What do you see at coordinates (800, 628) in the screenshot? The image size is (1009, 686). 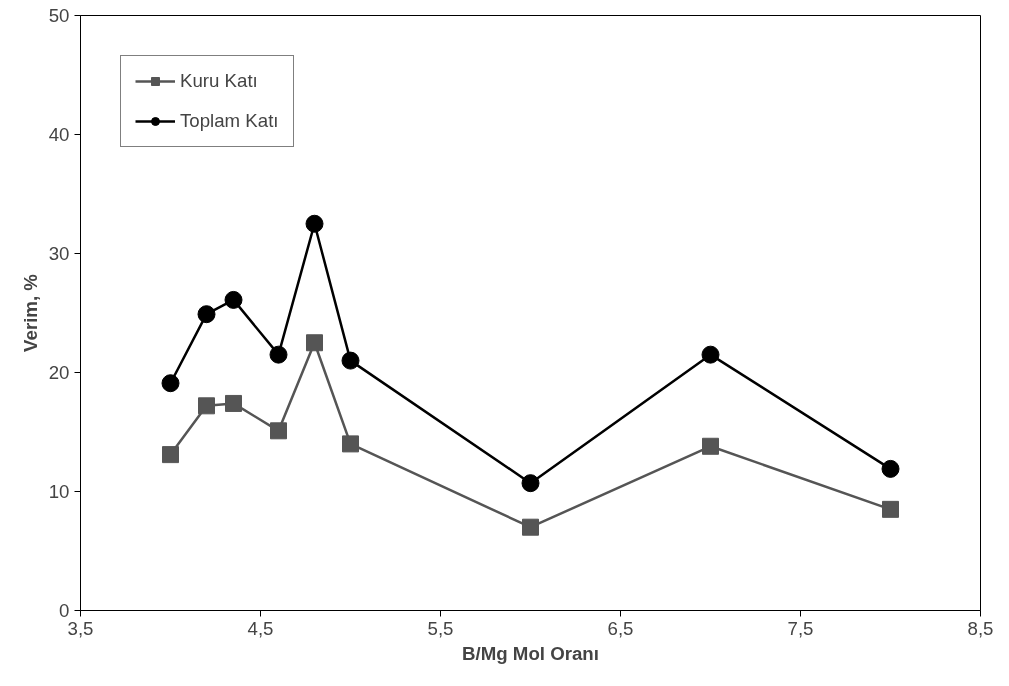 I see `x-tick-label: 7,5` at bounding box center [800, 628].